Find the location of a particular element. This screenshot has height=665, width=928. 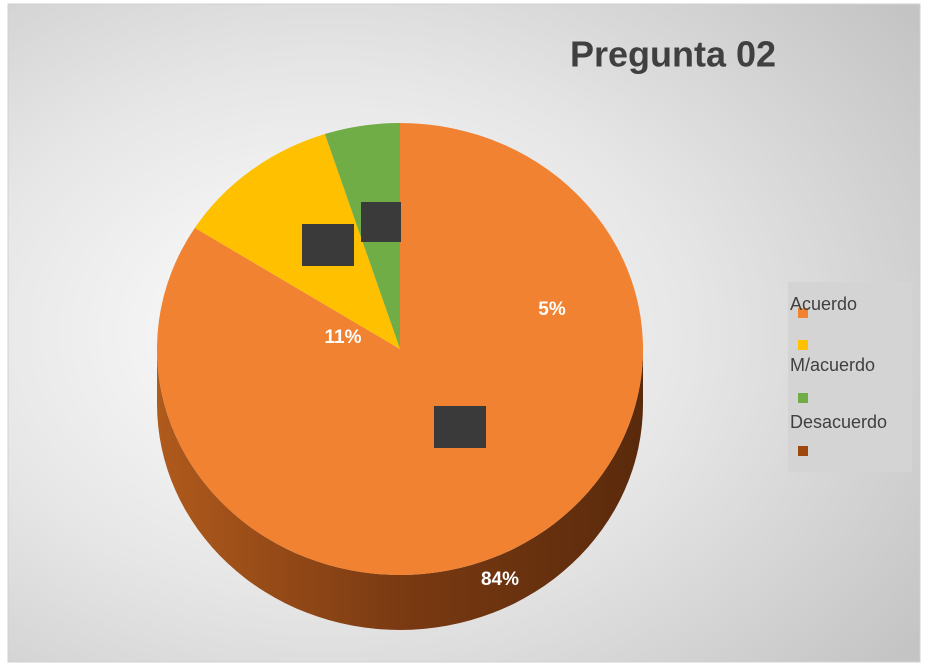

legend-label: M/acuerdo is located at coordinates (832, 365).